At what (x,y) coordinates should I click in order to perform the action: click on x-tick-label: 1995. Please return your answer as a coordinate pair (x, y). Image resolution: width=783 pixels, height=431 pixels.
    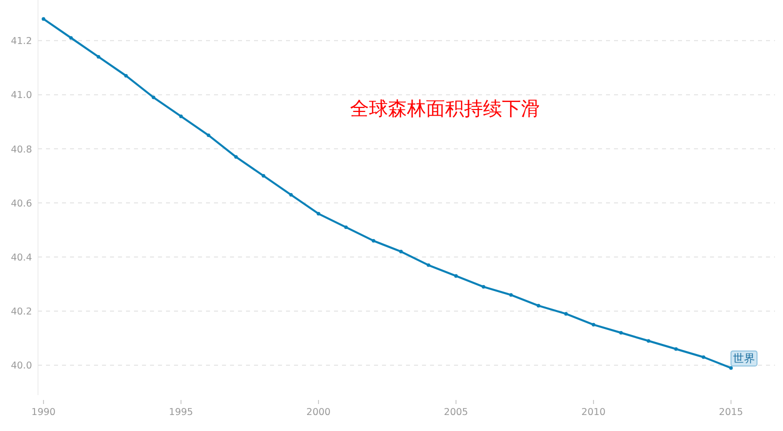
    Looking at the image, I should click on (181, 412).